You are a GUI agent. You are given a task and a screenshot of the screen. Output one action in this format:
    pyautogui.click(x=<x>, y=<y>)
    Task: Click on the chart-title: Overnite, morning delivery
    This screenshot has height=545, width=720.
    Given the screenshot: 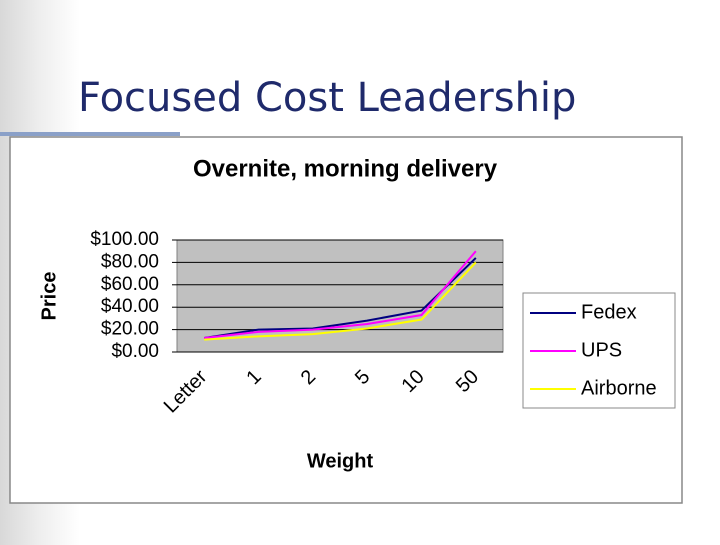 What is the action you would take?
    pyautogui.click(x=345, y=168)
    